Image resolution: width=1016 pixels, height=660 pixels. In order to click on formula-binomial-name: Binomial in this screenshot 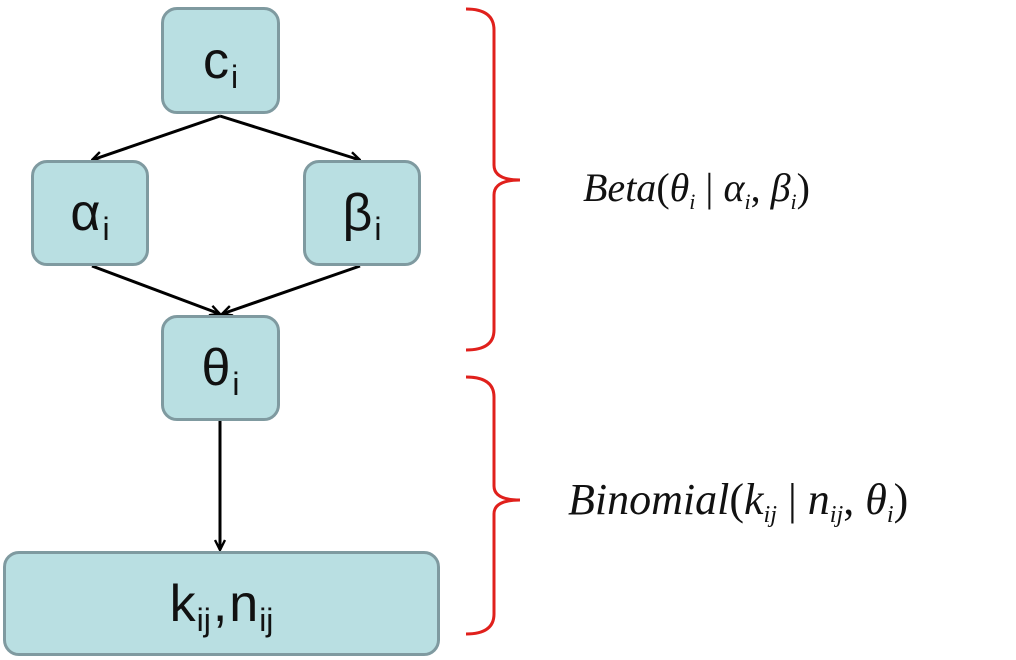, I will do `click(649, 499)`.